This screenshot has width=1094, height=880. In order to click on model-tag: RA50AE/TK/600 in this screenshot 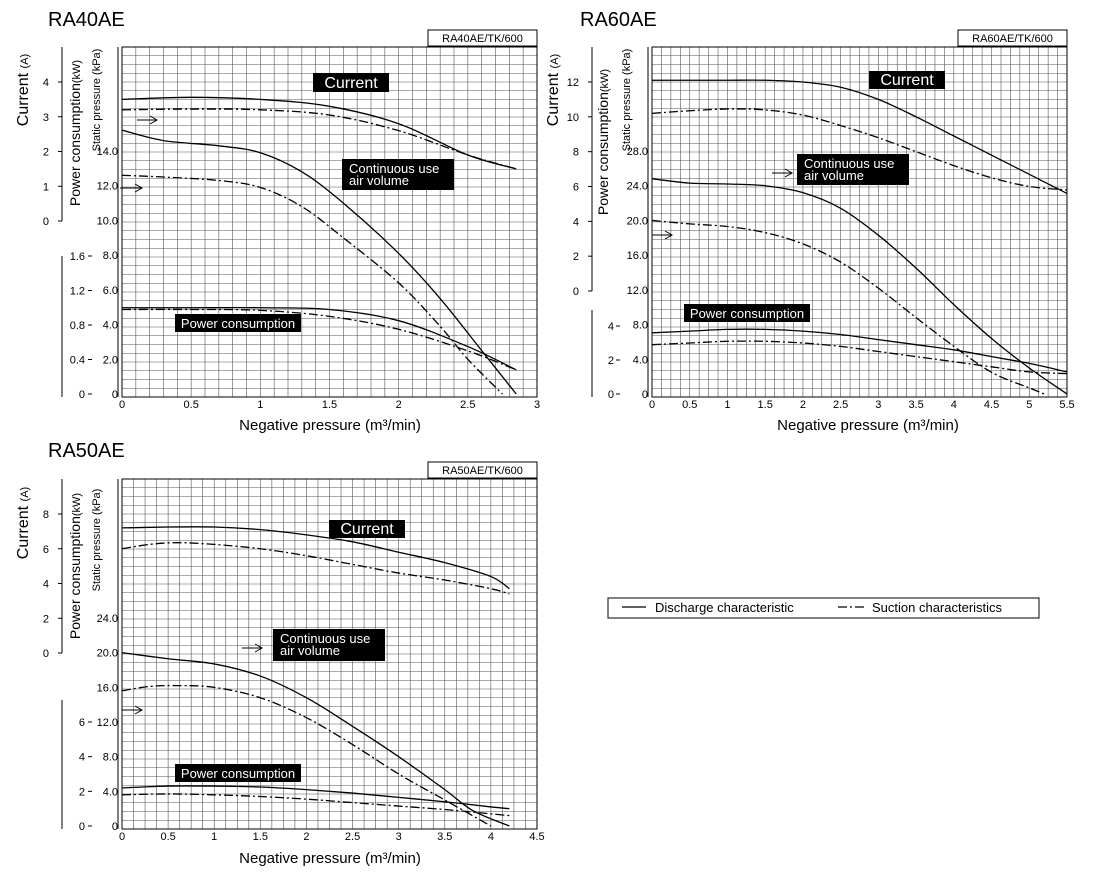, I will do `click(482, 471)`.